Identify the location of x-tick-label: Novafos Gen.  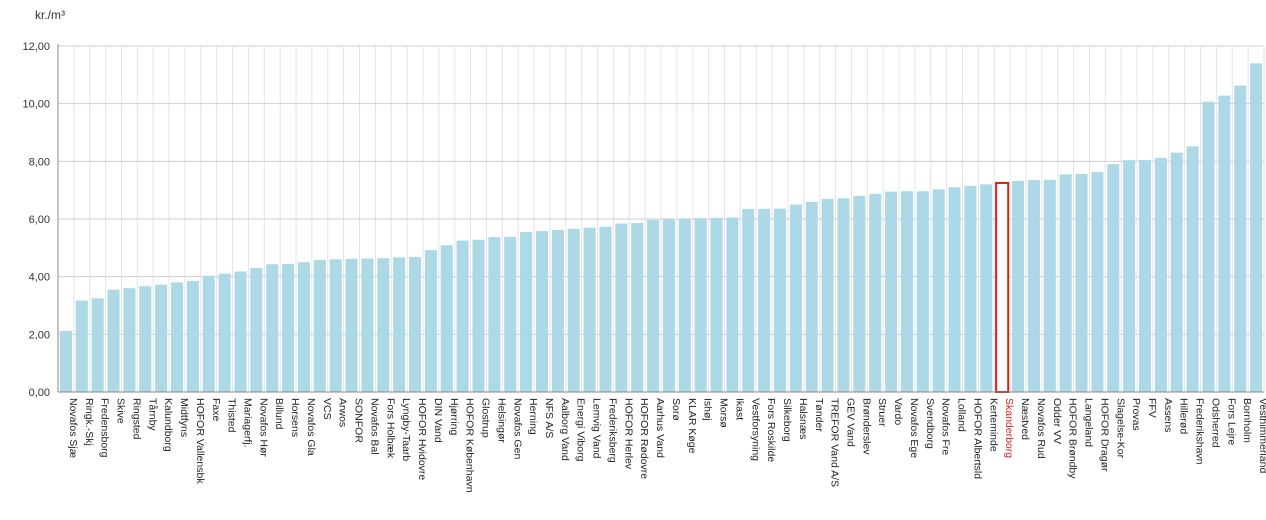
(517, 428).